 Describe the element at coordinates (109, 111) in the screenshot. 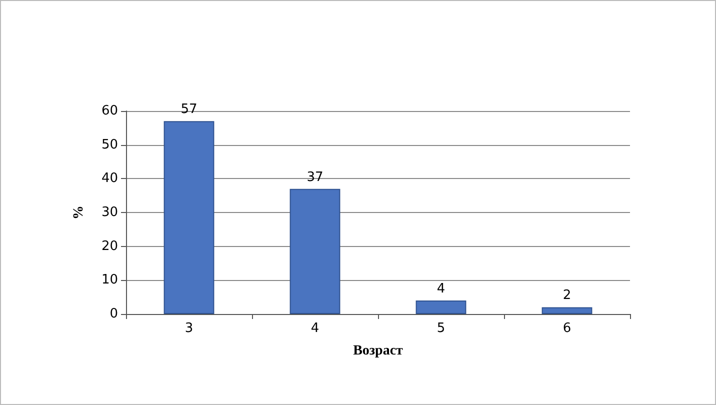

I see `y-tick-label: 60` at that location.